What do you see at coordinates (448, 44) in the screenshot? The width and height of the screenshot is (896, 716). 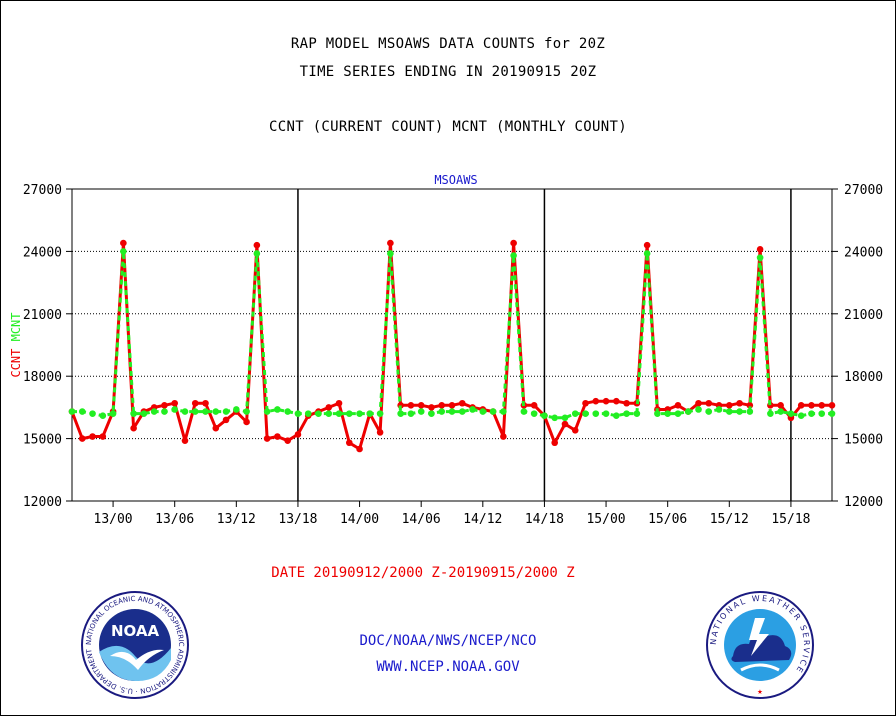 I see `chart-title-line-1: RAP MODEL MSOAWS DATA COUNTS for 20Z` at bounding box center [448, 44].